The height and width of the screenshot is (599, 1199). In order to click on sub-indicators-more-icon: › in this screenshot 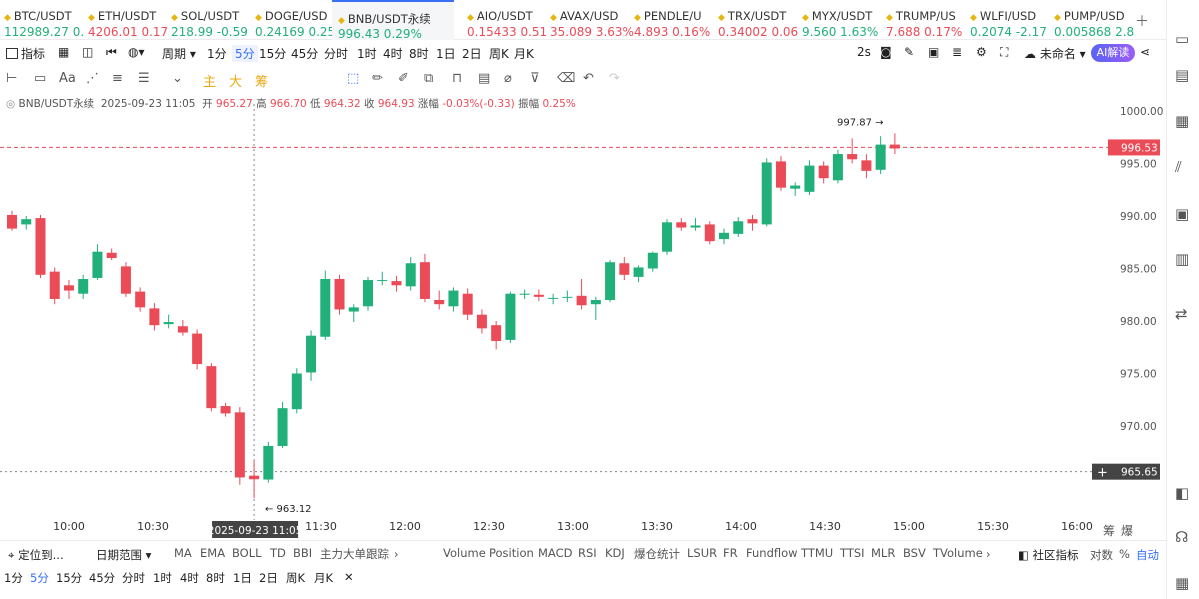, I will do `click(988, 554)`.